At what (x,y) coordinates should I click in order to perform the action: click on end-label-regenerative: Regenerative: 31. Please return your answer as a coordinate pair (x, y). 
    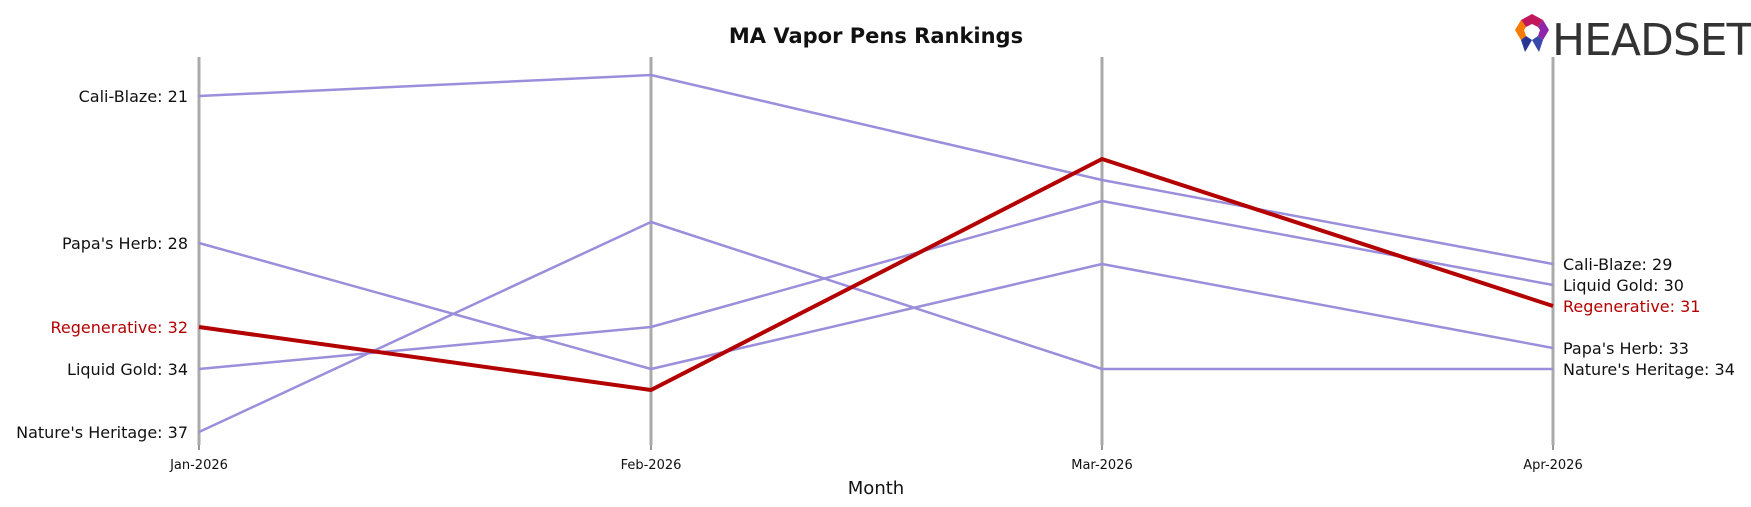
    Looking at the image, I should click on (1631, 306).